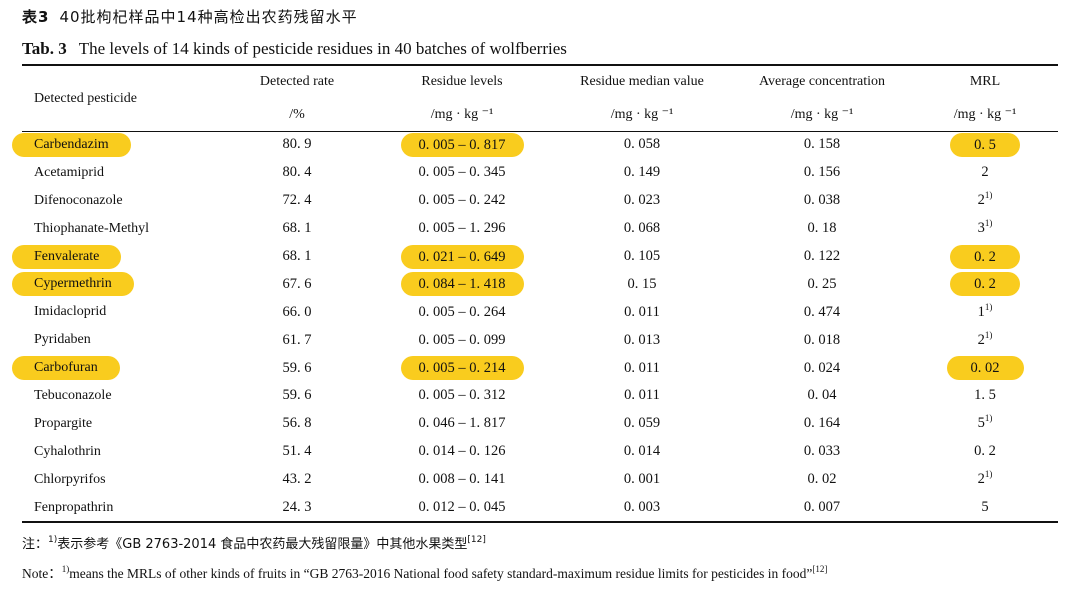 This screenshot has height=589, width=1080. Describe the element at coordinates (985, 173) in the screenshot. I see `cell-mrl: 2` at that location.